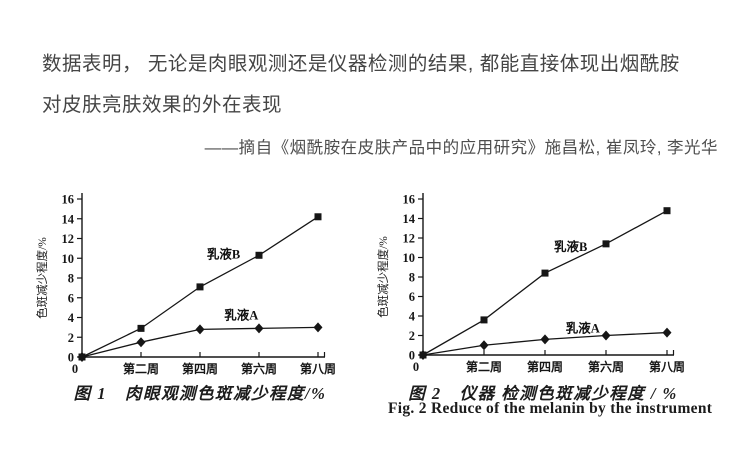 This screenshot has height=471, width=730. What do you see at coordinates (162, 105) in the screenshot?
I see `intro-line-2: 对皮肤亮肤效果的外在表现` at bounding box center [162, 105].